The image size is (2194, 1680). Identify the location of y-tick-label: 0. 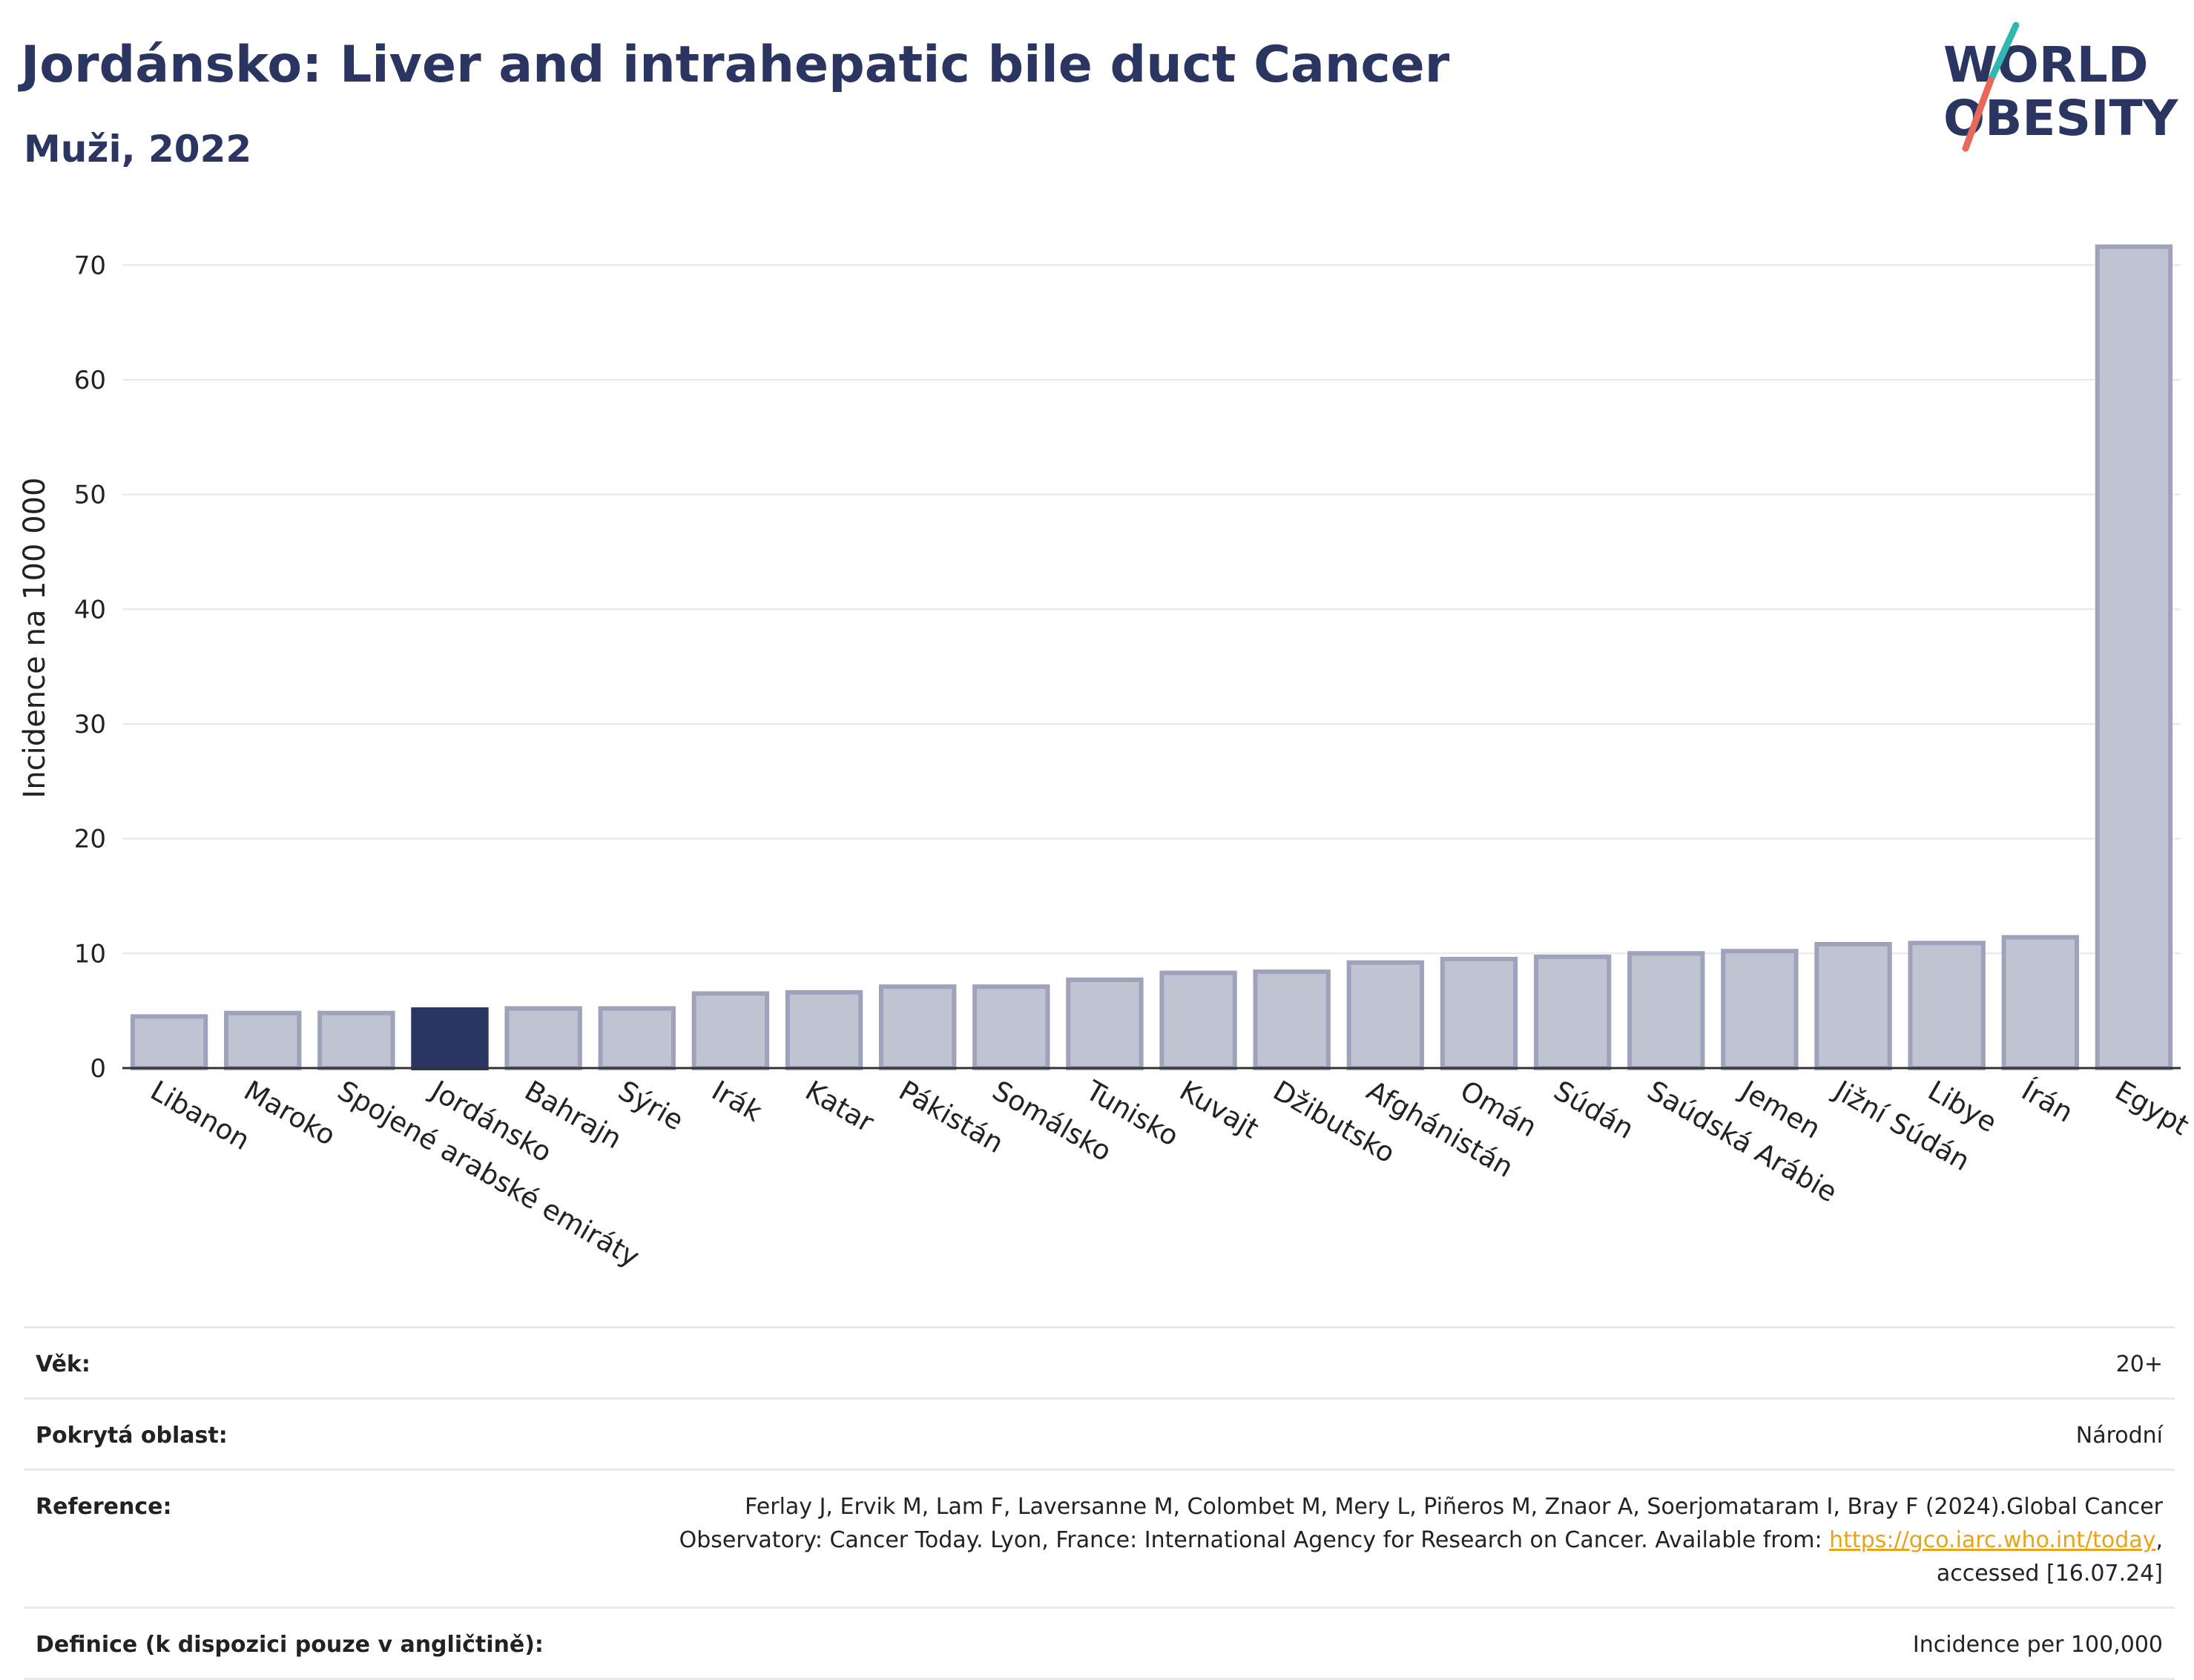
(98, 1069).